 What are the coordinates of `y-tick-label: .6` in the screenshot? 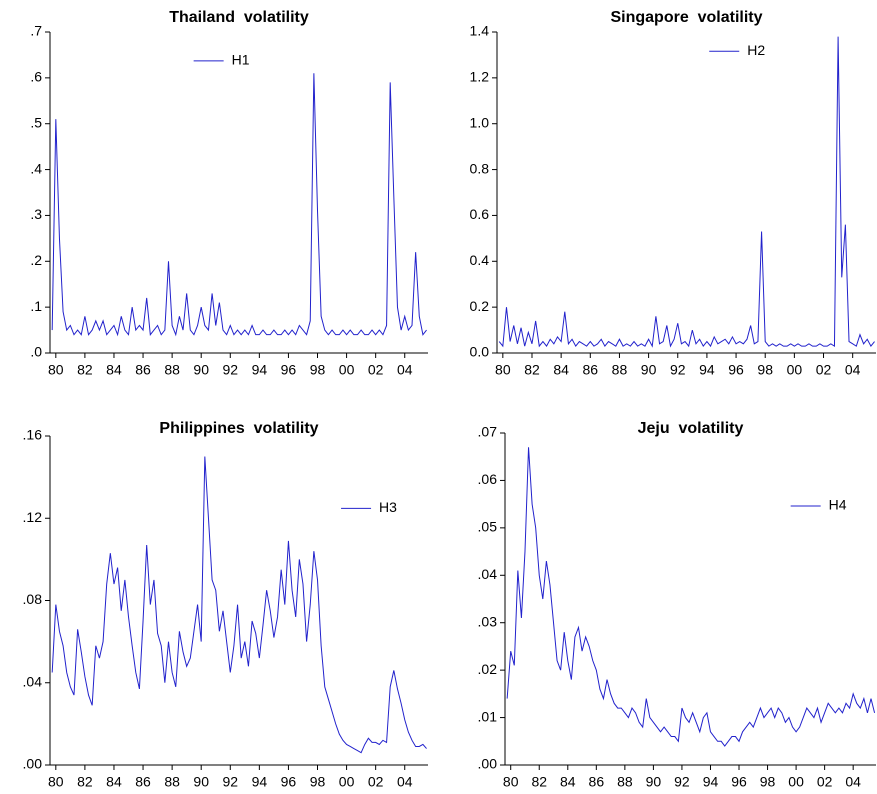 It's located at (36, 77).